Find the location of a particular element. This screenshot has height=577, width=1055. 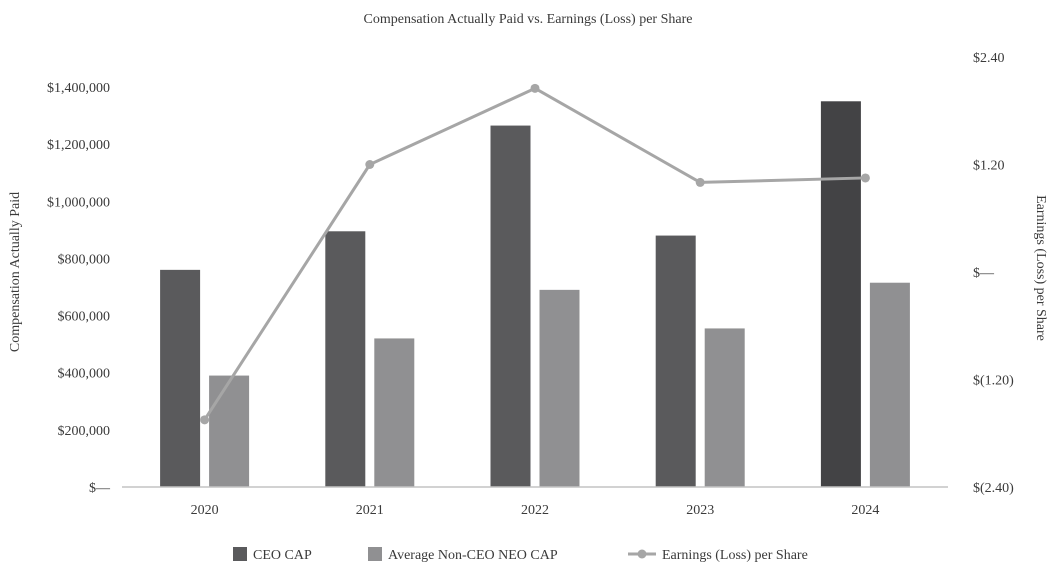

x-tick-label: 2022 is located at coordinates (535, 510).